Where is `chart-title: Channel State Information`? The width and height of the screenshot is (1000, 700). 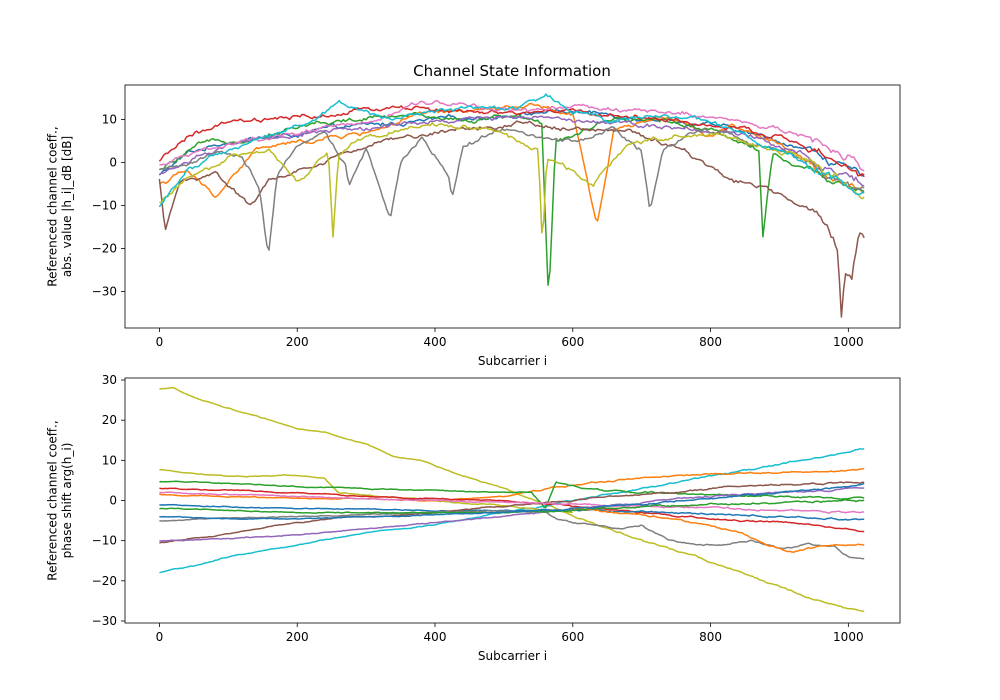 chart-title: Channel State Information is located at coordinates (512, 71).